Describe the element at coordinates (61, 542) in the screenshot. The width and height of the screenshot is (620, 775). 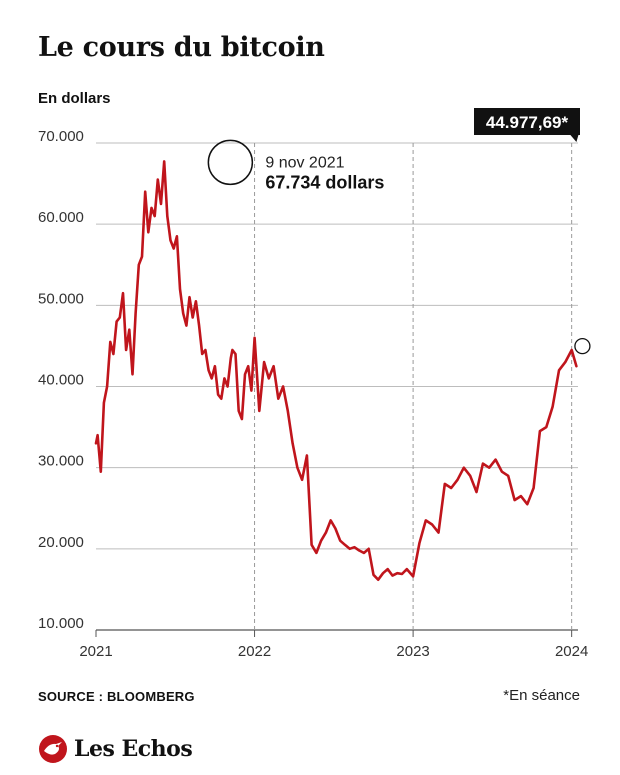
I see `y-tick-label: 20.000` at that location.